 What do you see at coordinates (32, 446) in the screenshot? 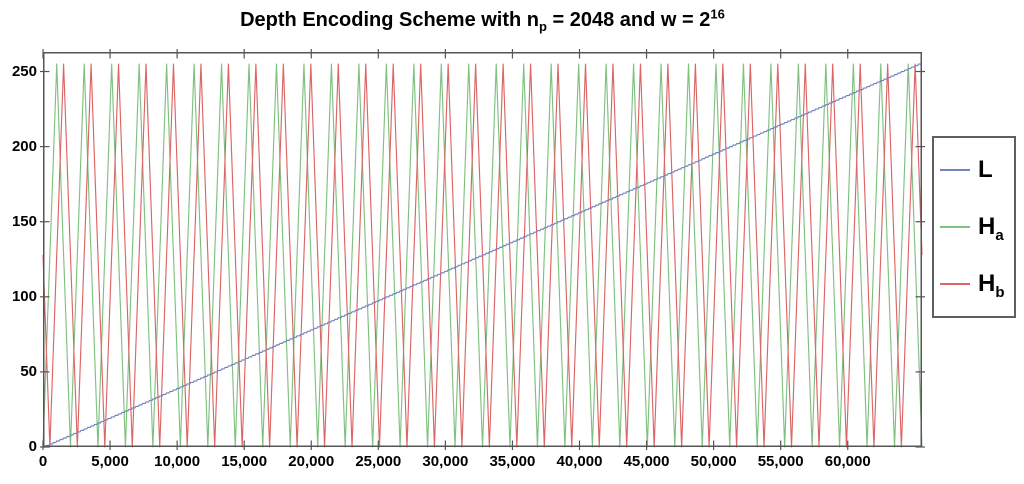
I see `y-tick-label: 0` at bounding box center [32, 446].